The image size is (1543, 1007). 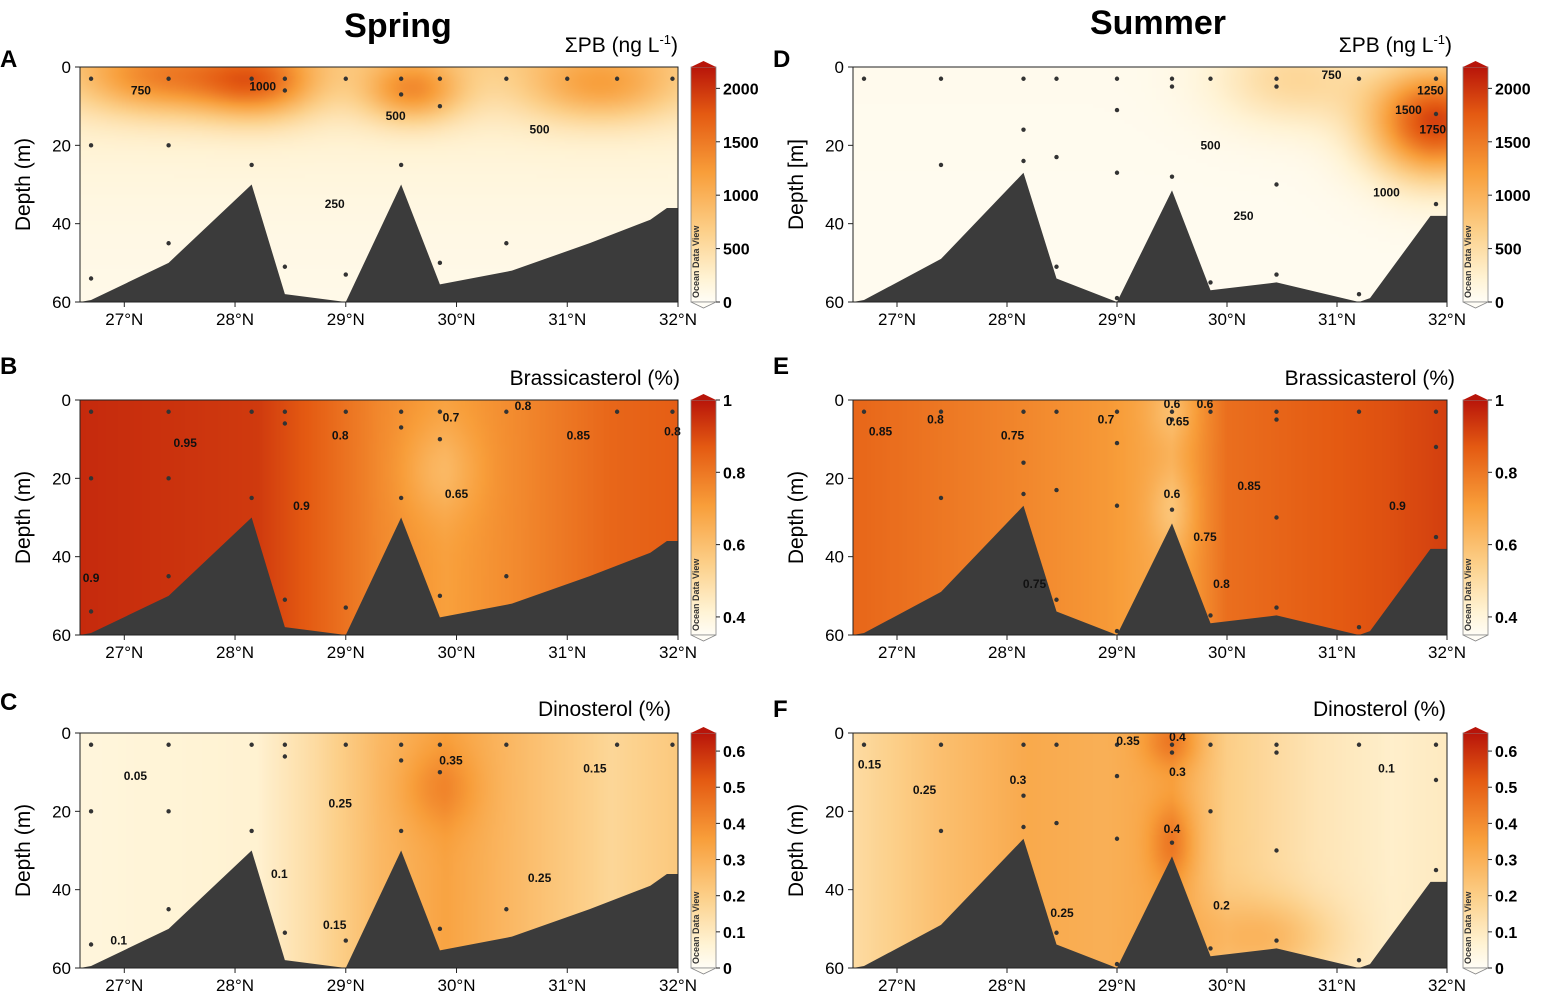 What do you see at coordinates (1475, 850) in the screenshot?
I see `colorbar` at bounding box center [1475, 850].